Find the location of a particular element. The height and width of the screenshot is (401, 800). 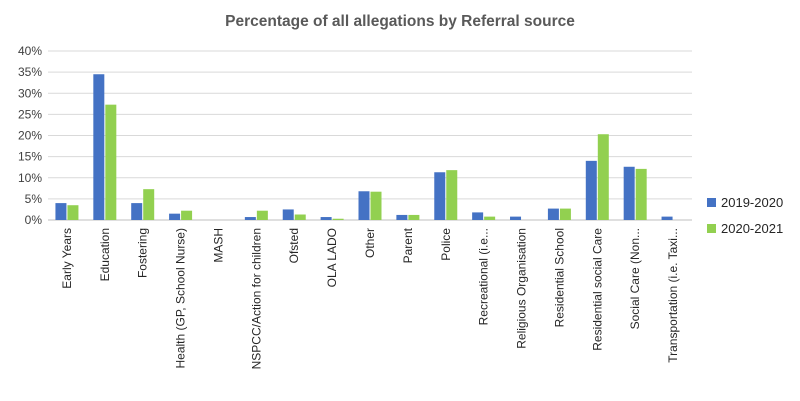

legend-label: 2019-2020 is located at coordinates (752, 202).